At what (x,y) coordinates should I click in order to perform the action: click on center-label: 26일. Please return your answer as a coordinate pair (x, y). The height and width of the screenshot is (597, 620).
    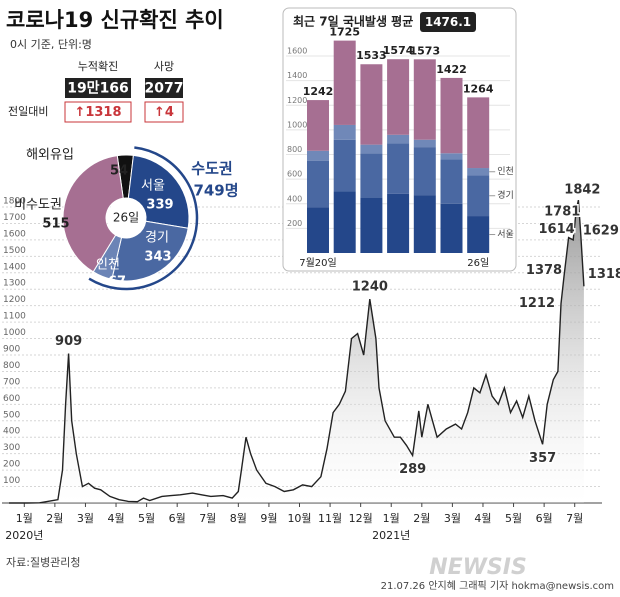
    Looking at the image, I should click on (126, 218).